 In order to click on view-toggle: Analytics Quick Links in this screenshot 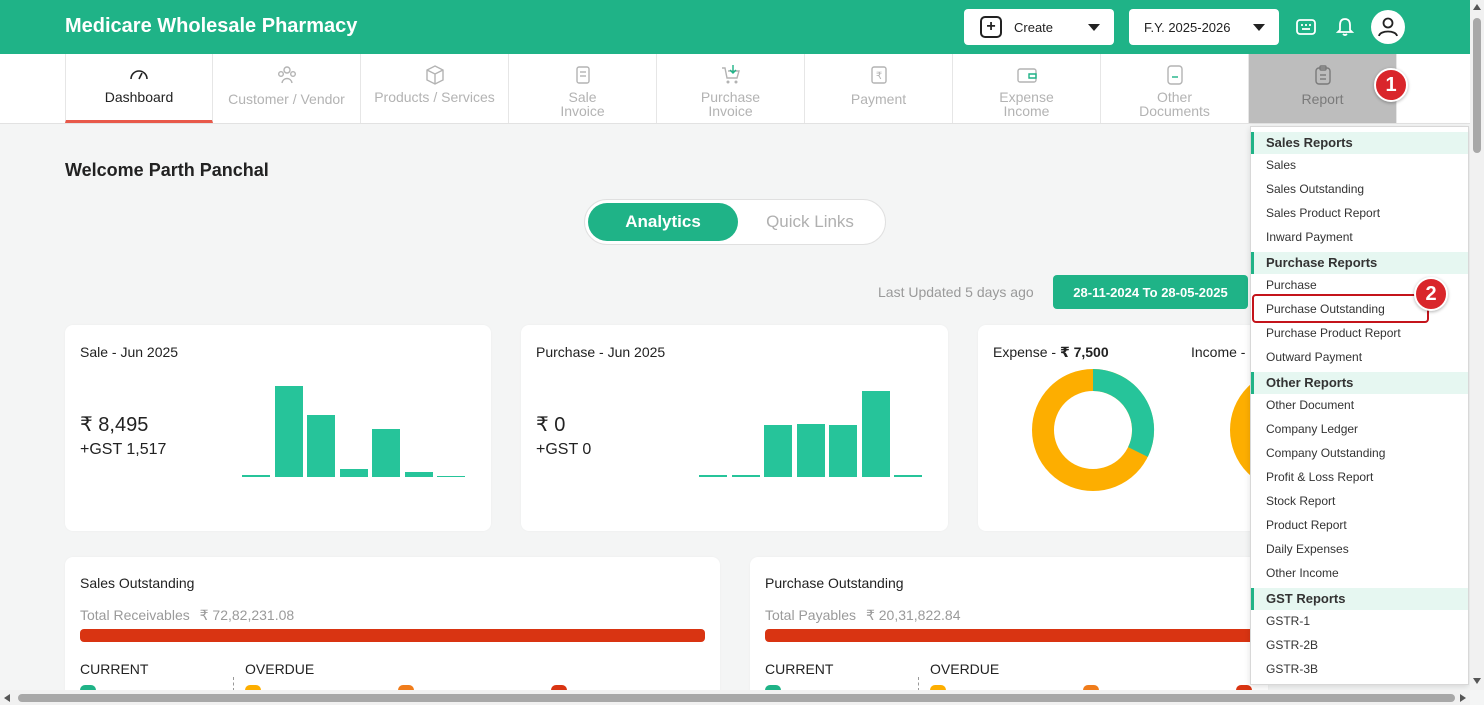, I will do `click(735, 222)`.